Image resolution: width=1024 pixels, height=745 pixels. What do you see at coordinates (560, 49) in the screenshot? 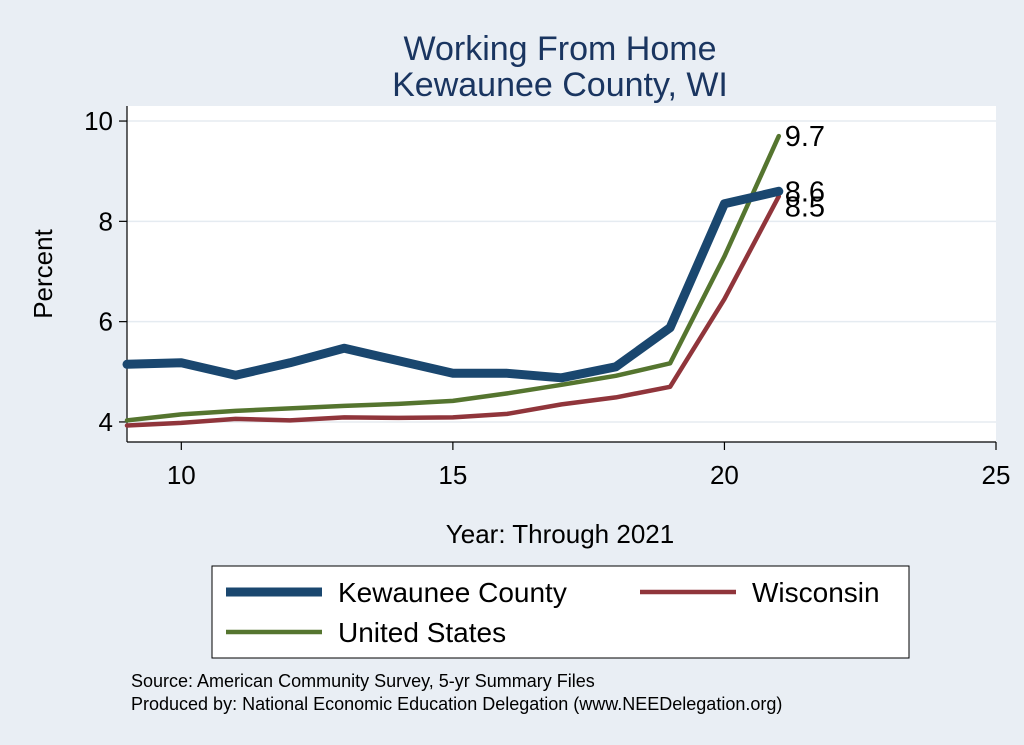
I see `chart-title: Working From Home` at bounding box center [560, 49].